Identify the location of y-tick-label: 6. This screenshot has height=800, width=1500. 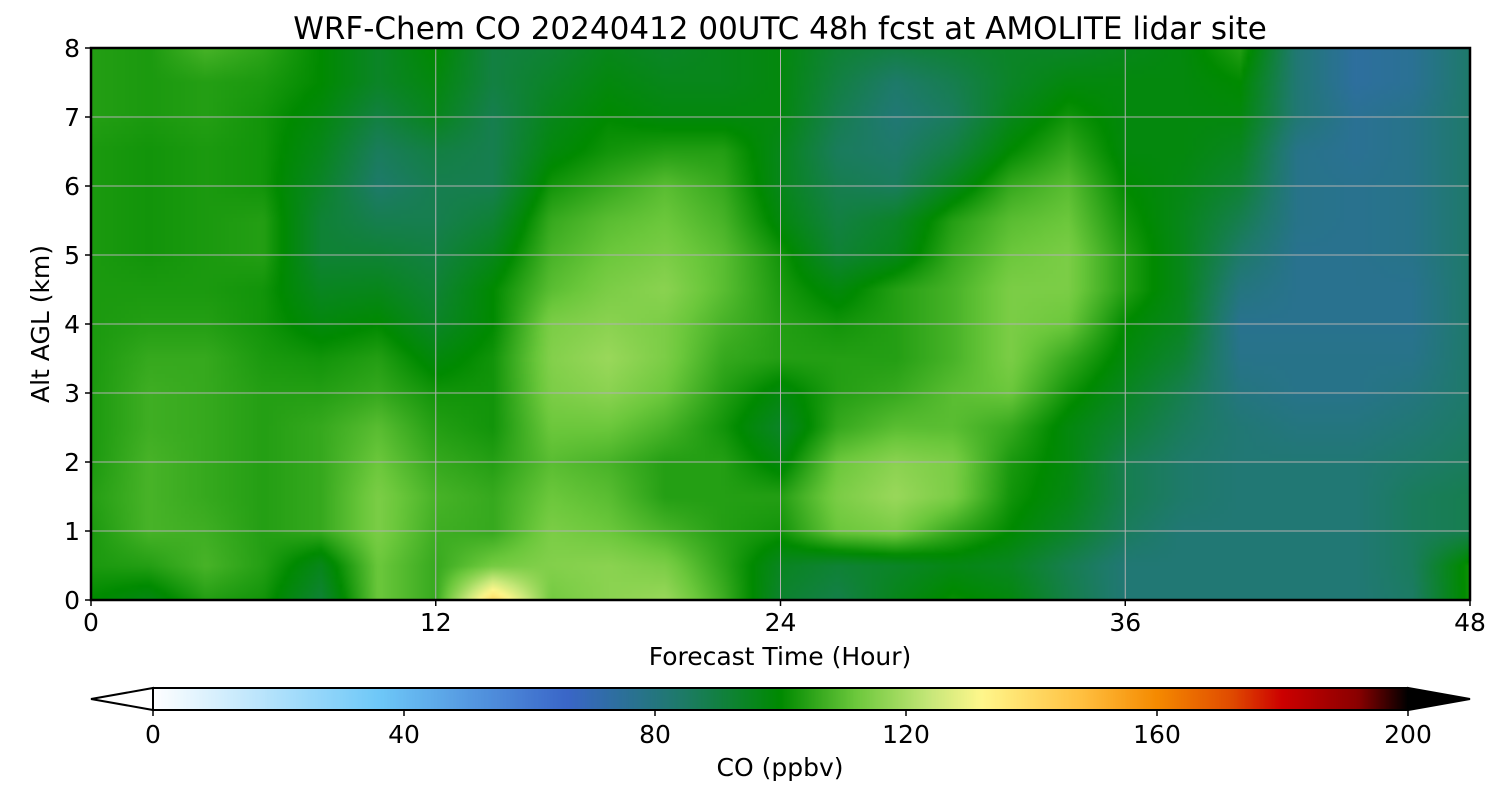
(72, 186).